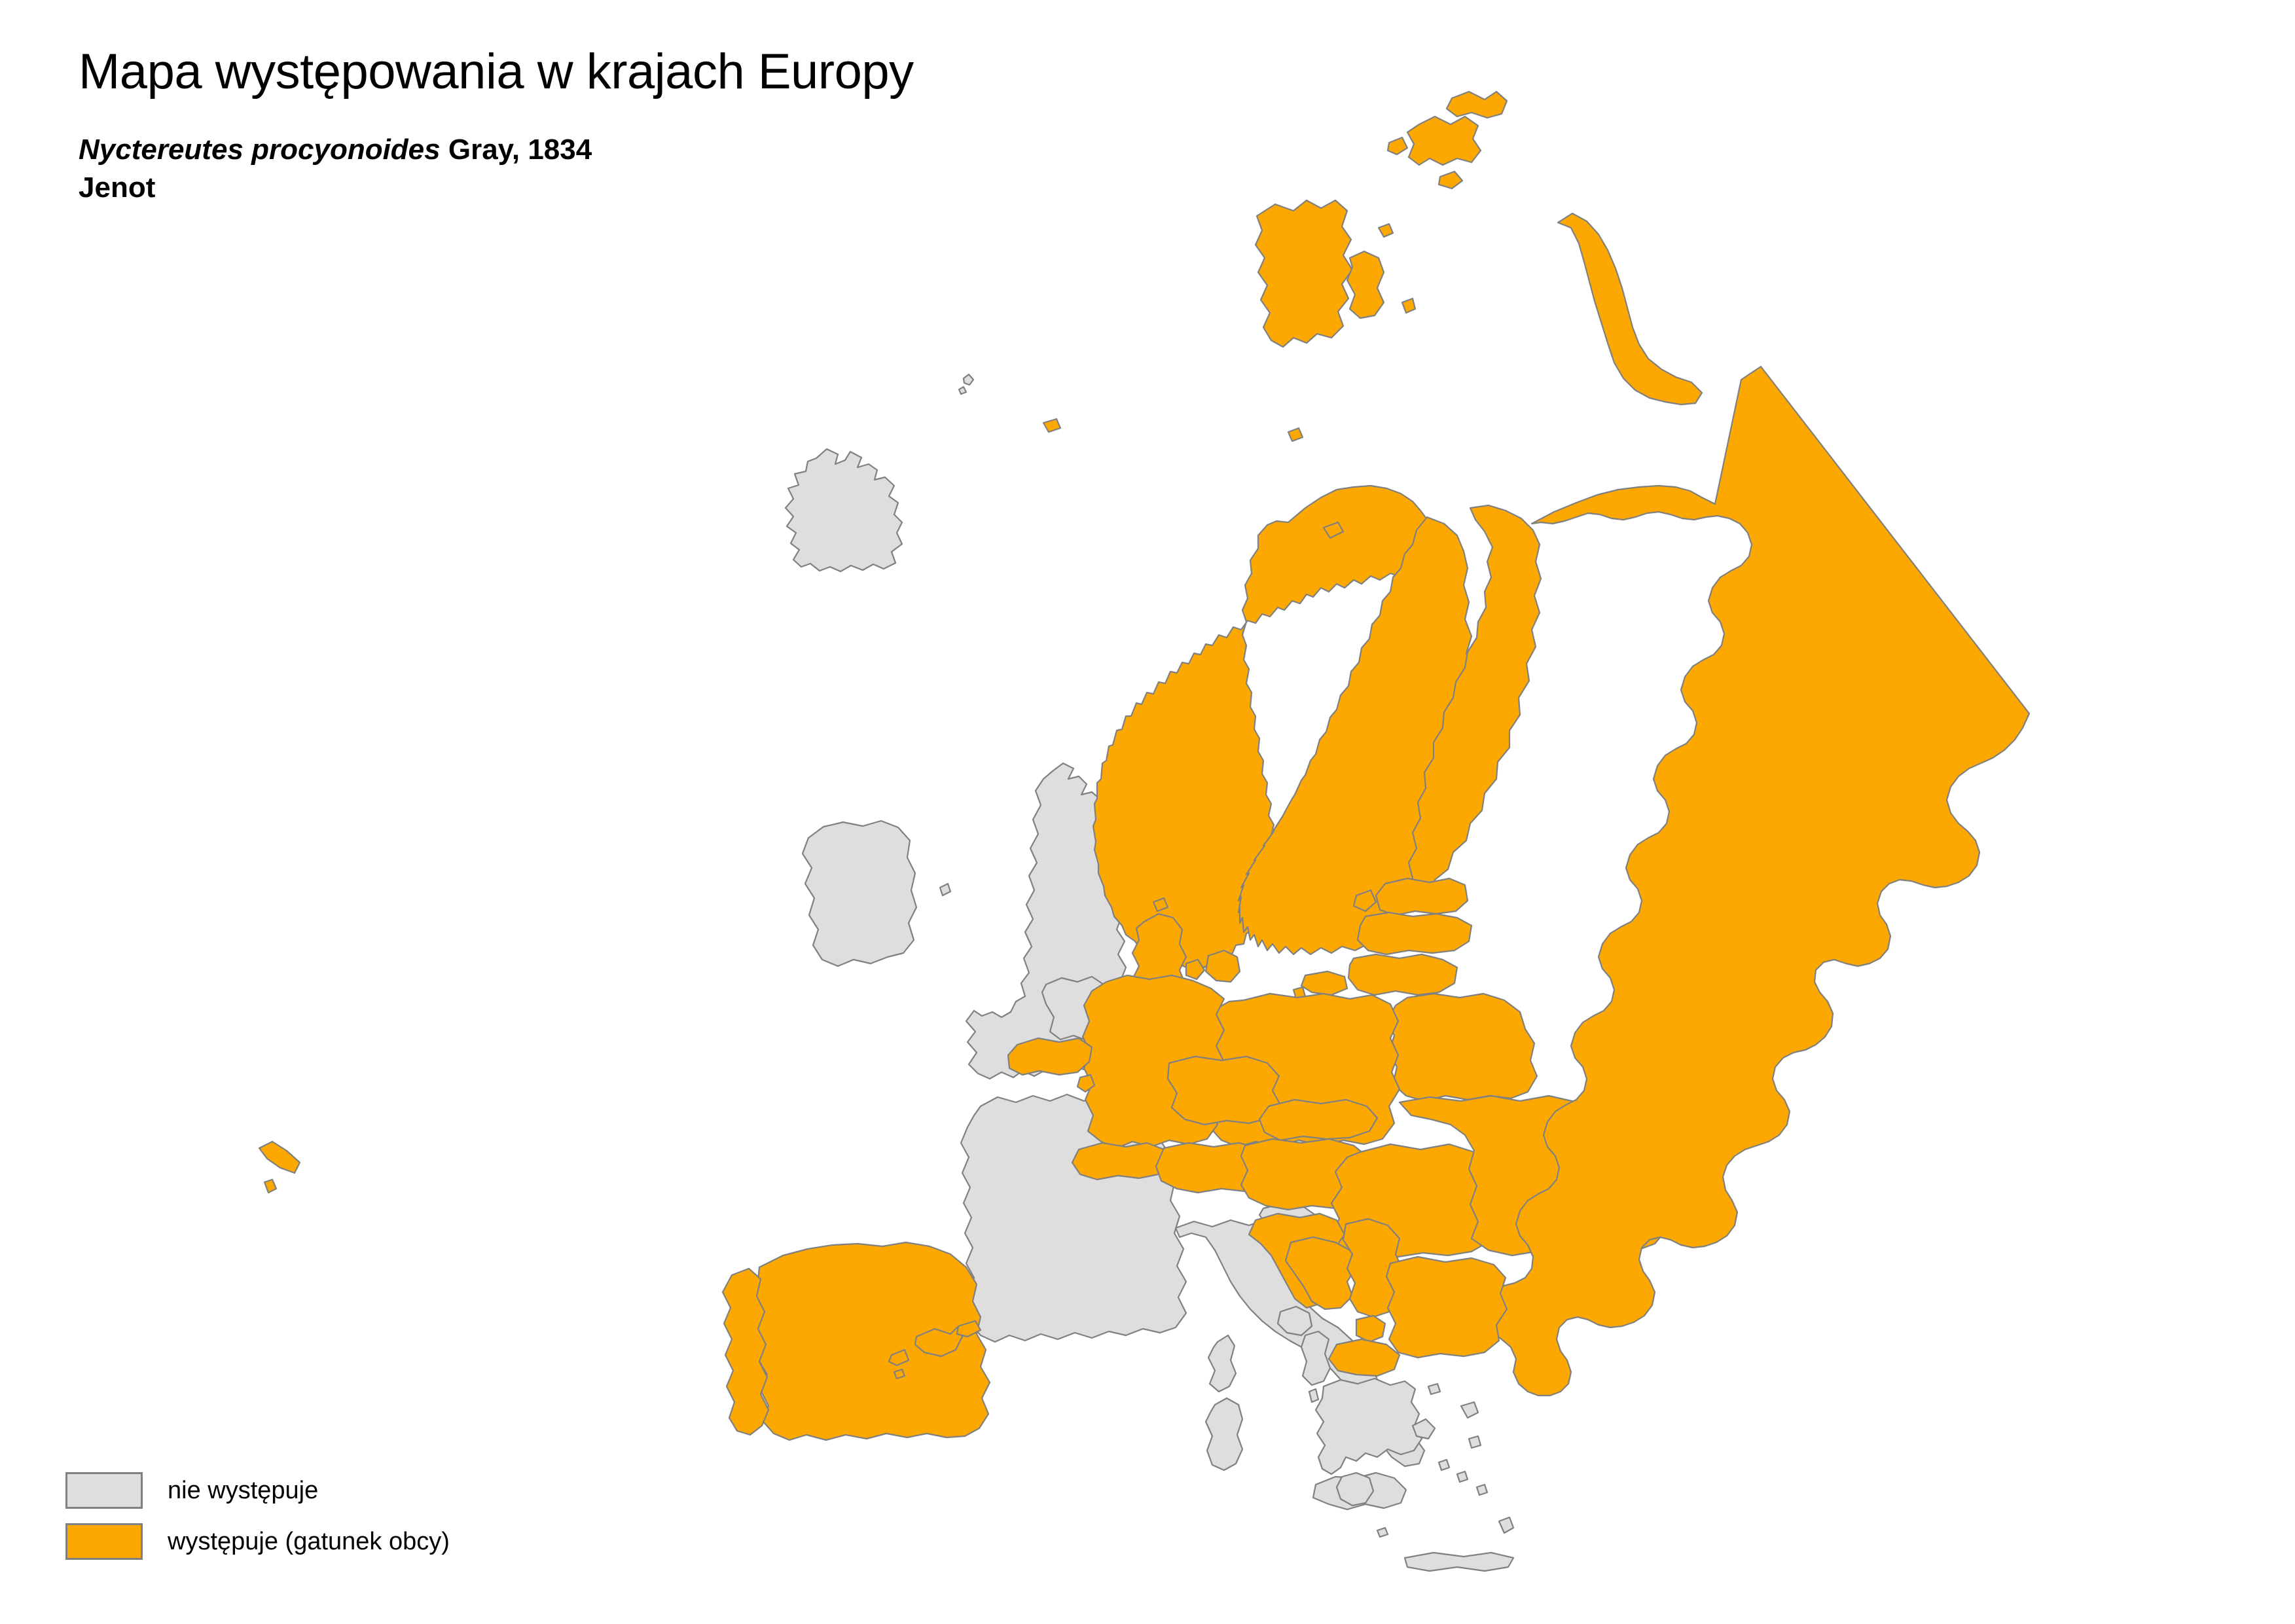 This screenshot has width=2295, height=1624. I want to click on island-madeira-porto-santo, so click(270, 1186).